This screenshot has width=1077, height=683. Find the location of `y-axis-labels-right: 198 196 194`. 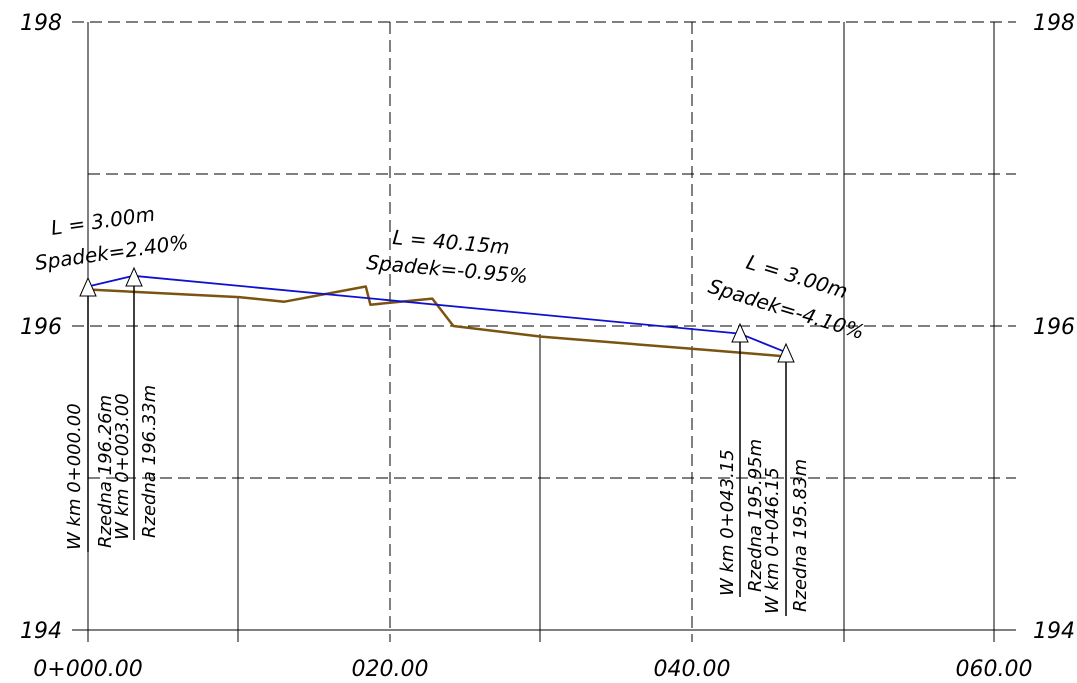

y-axis-labels-right: 198 196 194 is located at coordinates (1054, 327).